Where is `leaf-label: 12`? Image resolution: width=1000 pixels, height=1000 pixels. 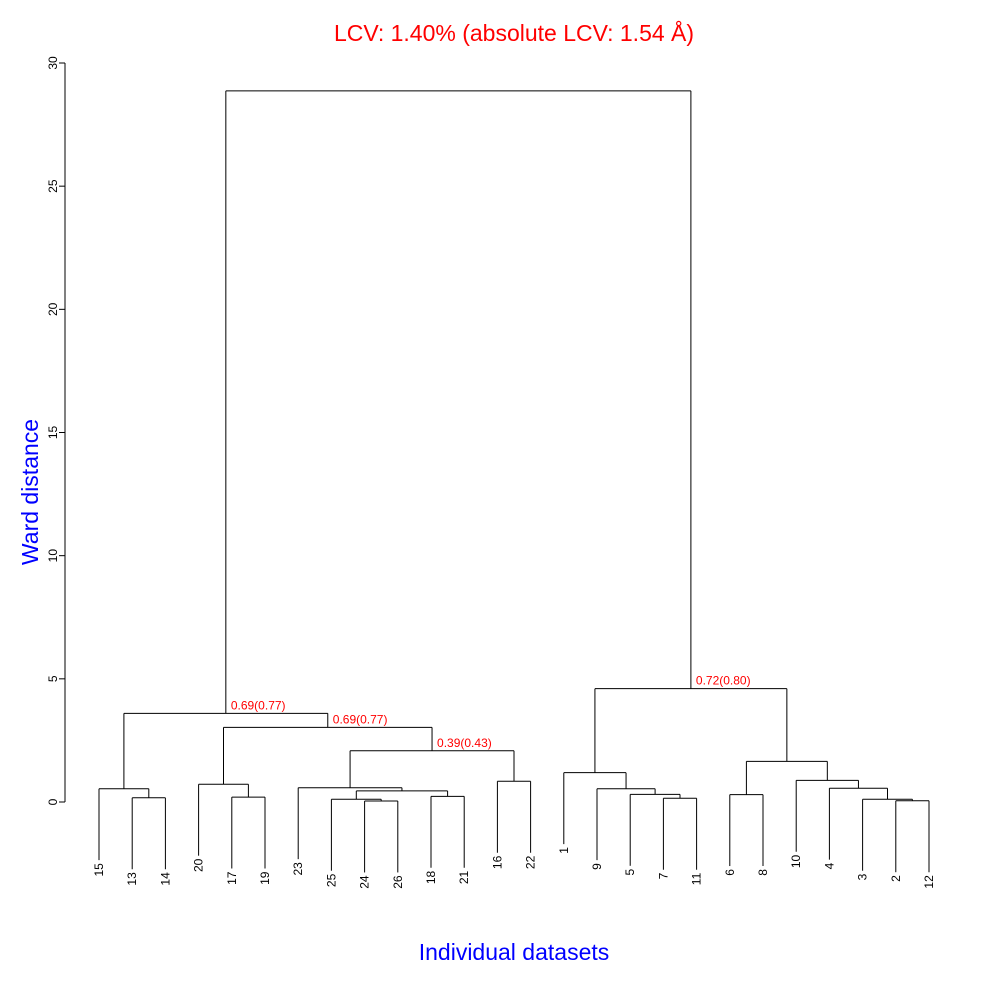
leaf-label: 12 is located at coordinates (929, 882).